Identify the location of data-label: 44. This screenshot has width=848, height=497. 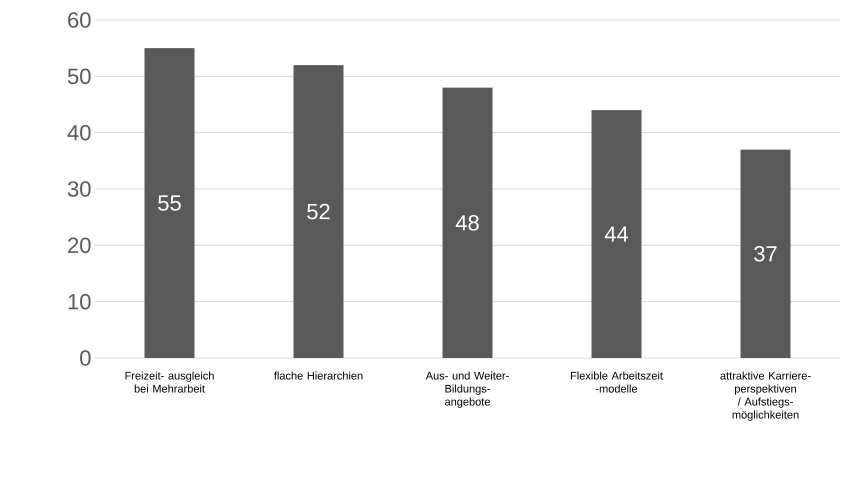
(616, 234).